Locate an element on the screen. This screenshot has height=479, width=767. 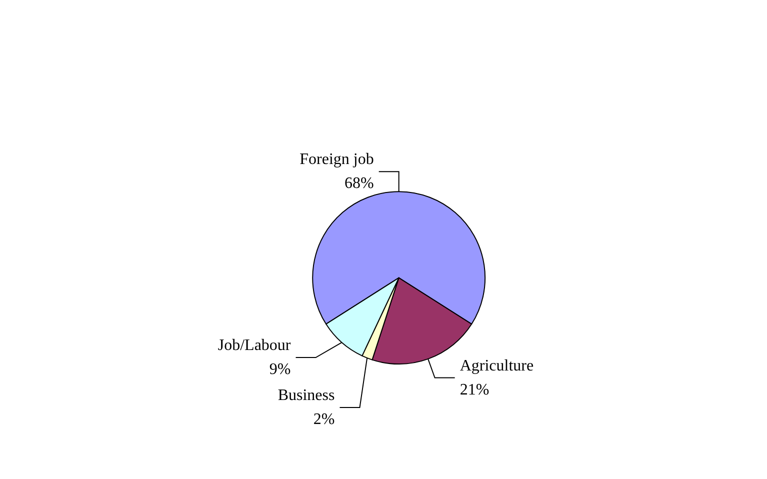
slice-label: Job/Labour is located at coordinates (255, 345).